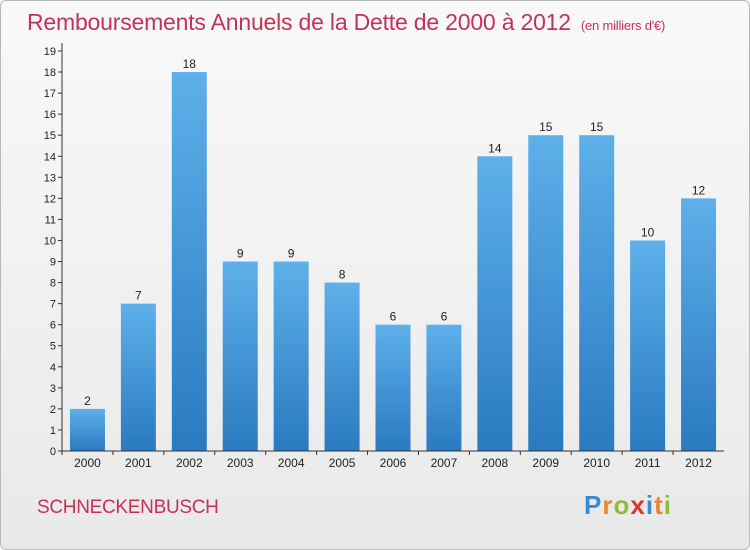 This screenshot has height=550, width=750. I want to click on y-tick-label: 2, so click(53, 410).